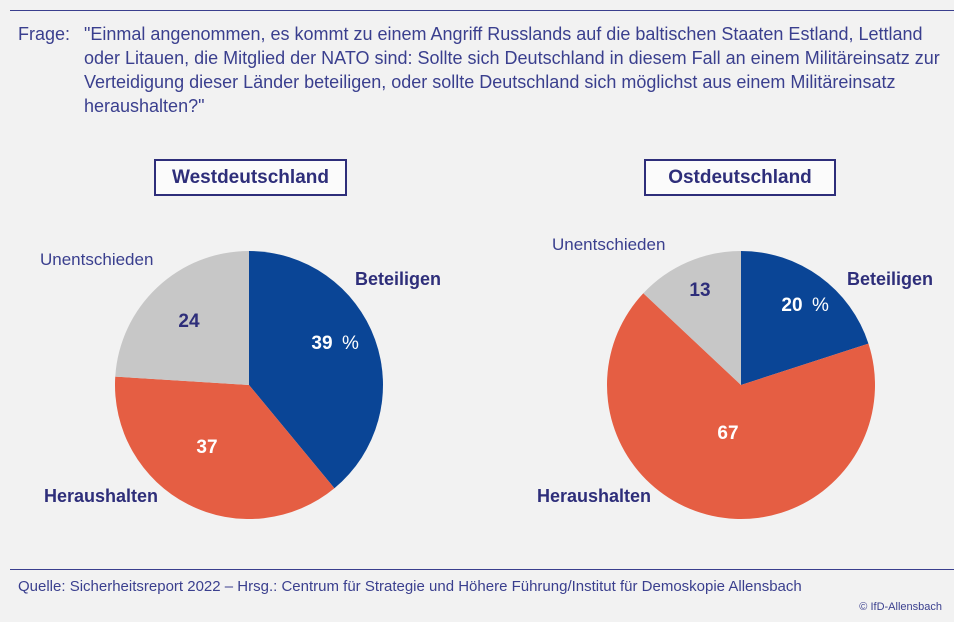 The height and width of the screenshot is (622, 954). I want to click on chart-title-west: Westdeutschland, so click(250, 177).